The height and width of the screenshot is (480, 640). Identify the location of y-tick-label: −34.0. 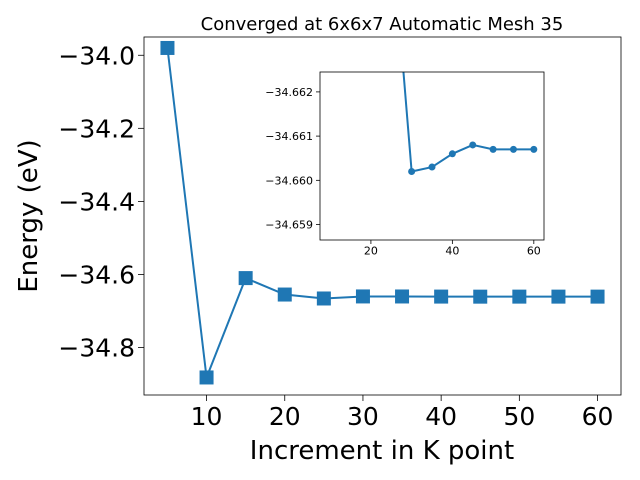
(96, 55).